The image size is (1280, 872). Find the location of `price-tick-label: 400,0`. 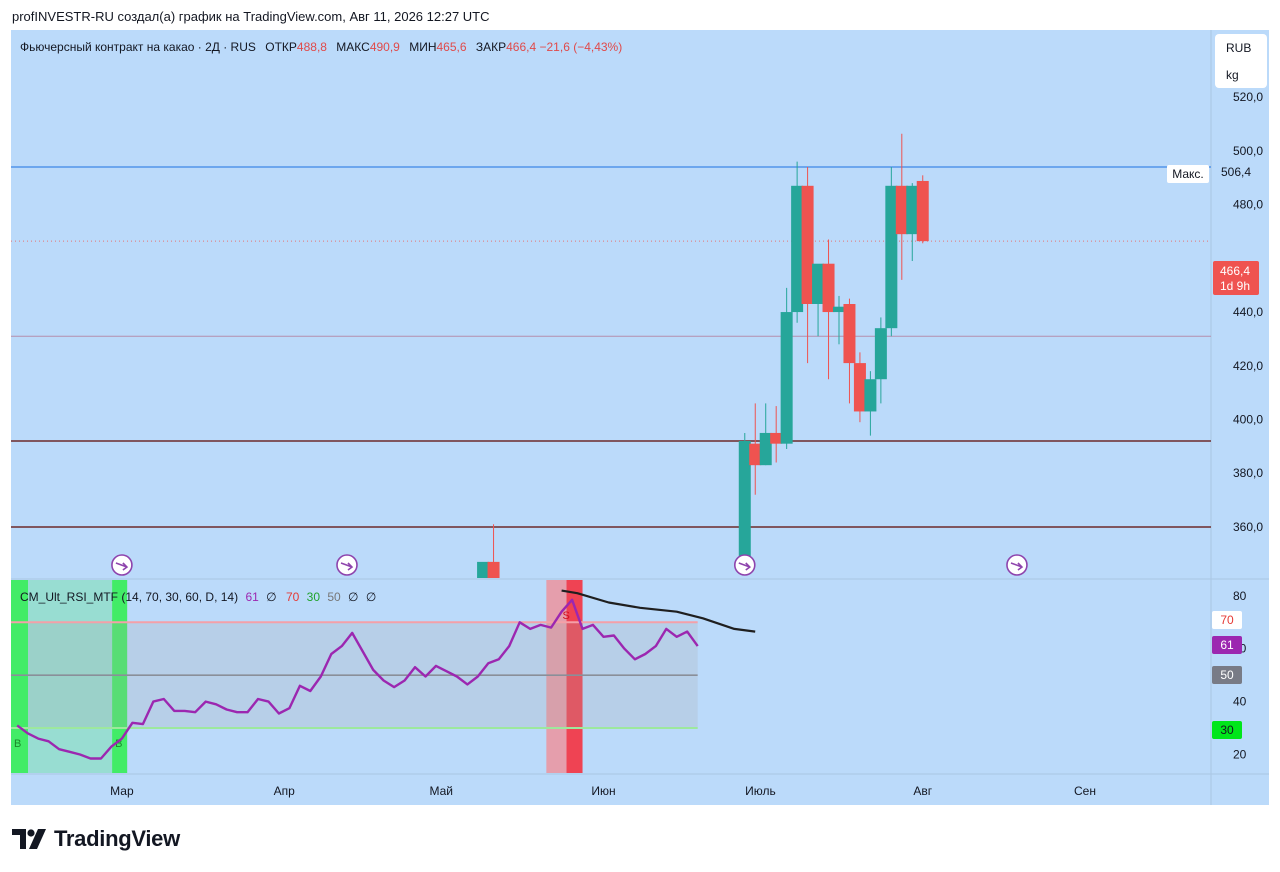

price-tick-label: 400,0 is located at coordinates (1248, 420).